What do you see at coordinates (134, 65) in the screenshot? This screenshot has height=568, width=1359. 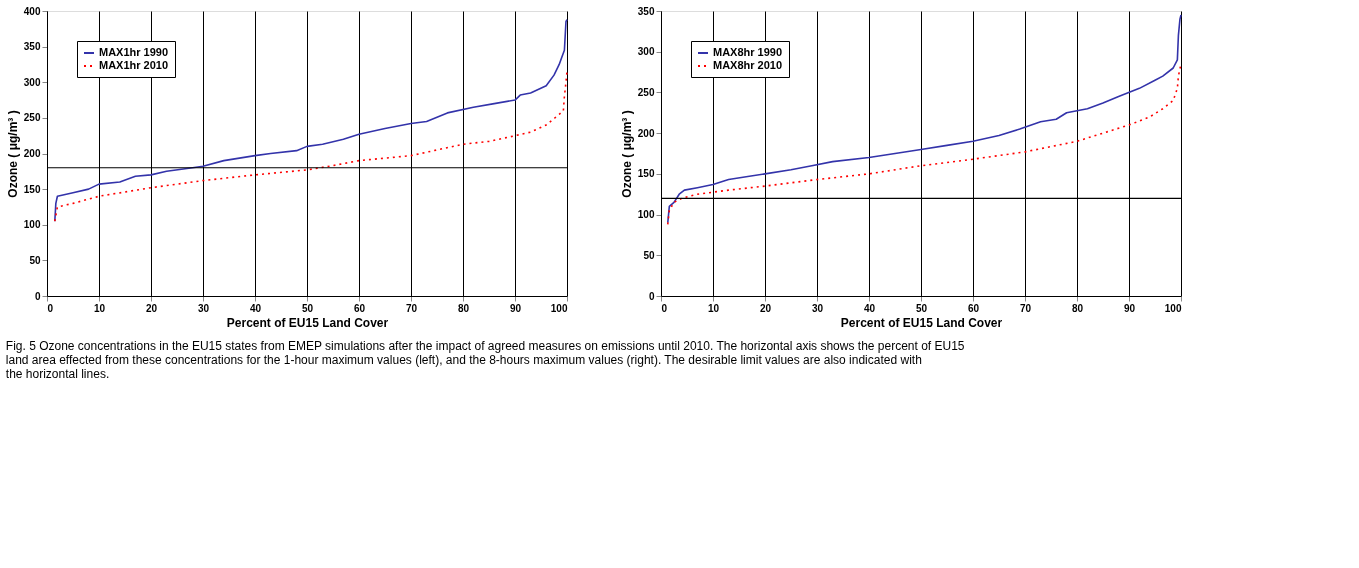 I see `legend-label: MAX1hr 2010` at bounding box center [134, 65].